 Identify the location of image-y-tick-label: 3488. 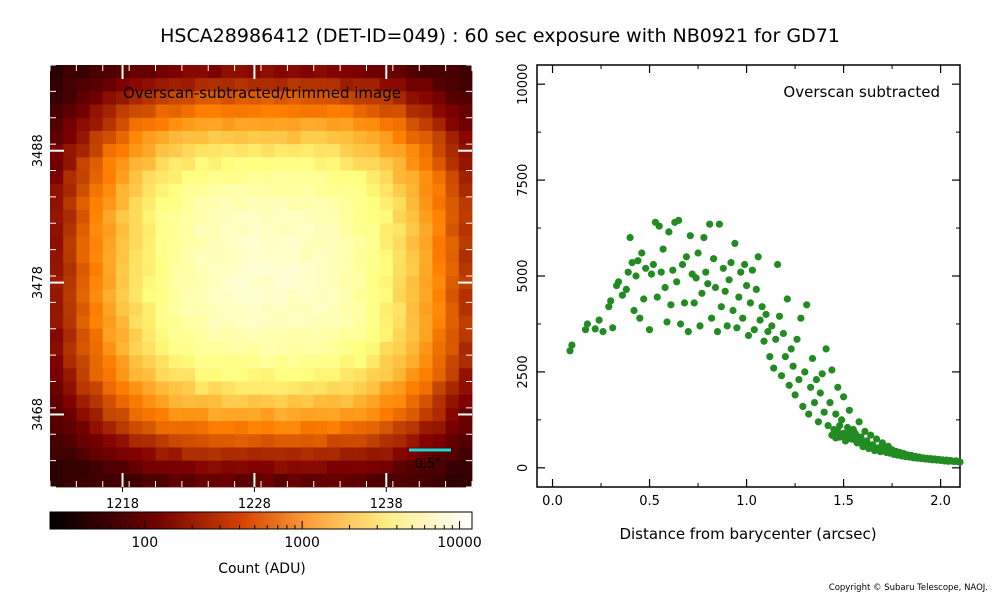
(38, 150).